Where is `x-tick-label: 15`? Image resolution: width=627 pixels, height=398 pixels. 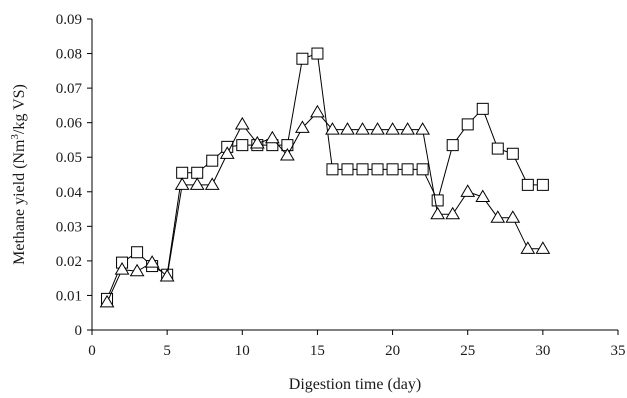 x-tick-label: 15 is located at coordinates (317, 351).